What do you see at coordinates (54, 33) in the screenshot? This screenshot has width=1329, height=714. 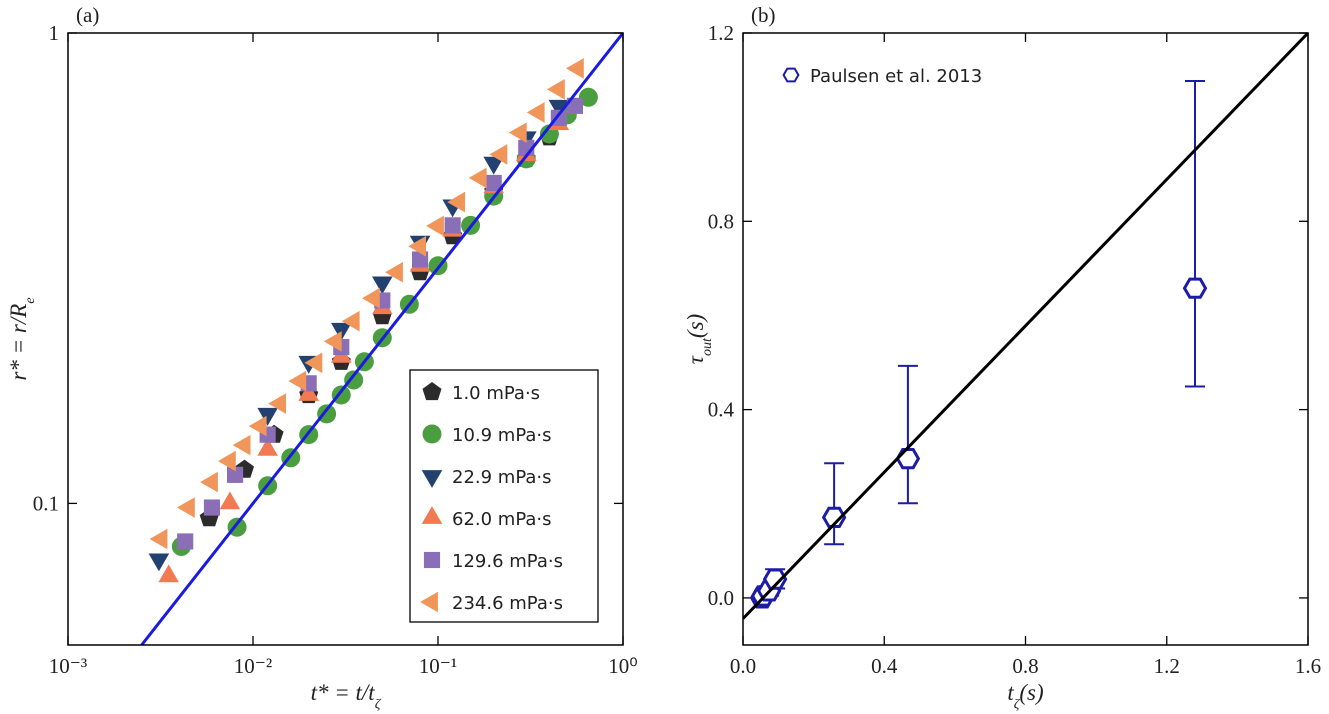 I see `y-tick-label: 1` at bounding box center [54, 33].